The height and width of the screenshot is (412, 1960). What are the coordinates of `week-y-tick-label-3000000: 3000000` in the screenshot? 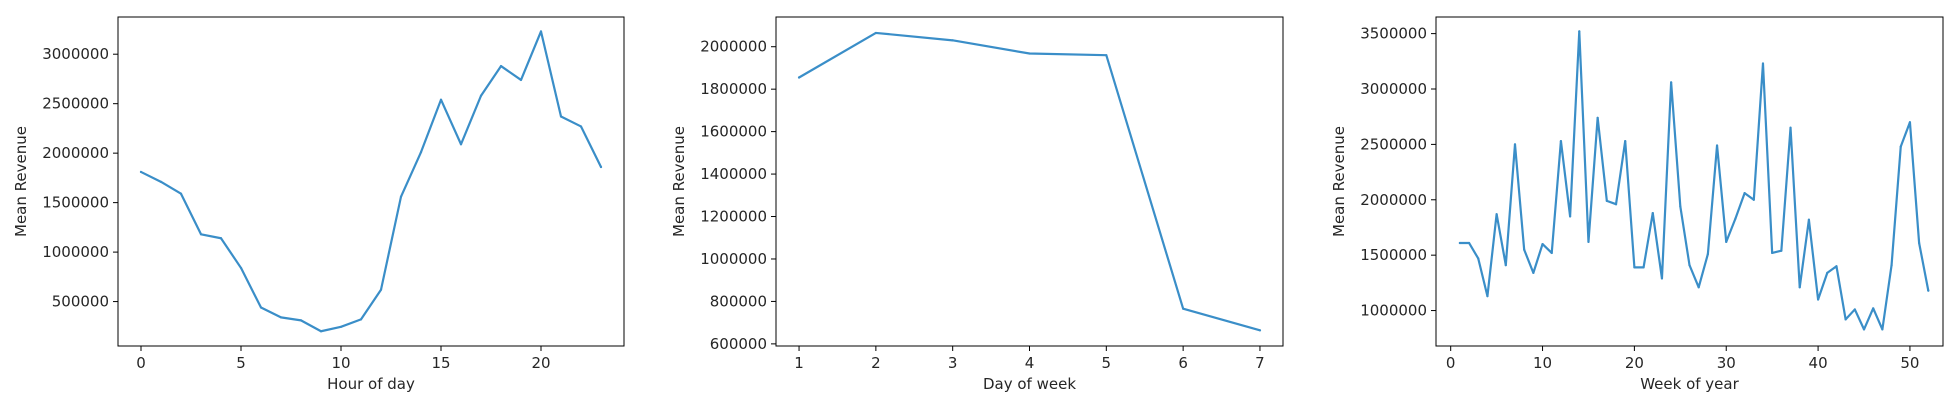 It's located at (1393, 89).